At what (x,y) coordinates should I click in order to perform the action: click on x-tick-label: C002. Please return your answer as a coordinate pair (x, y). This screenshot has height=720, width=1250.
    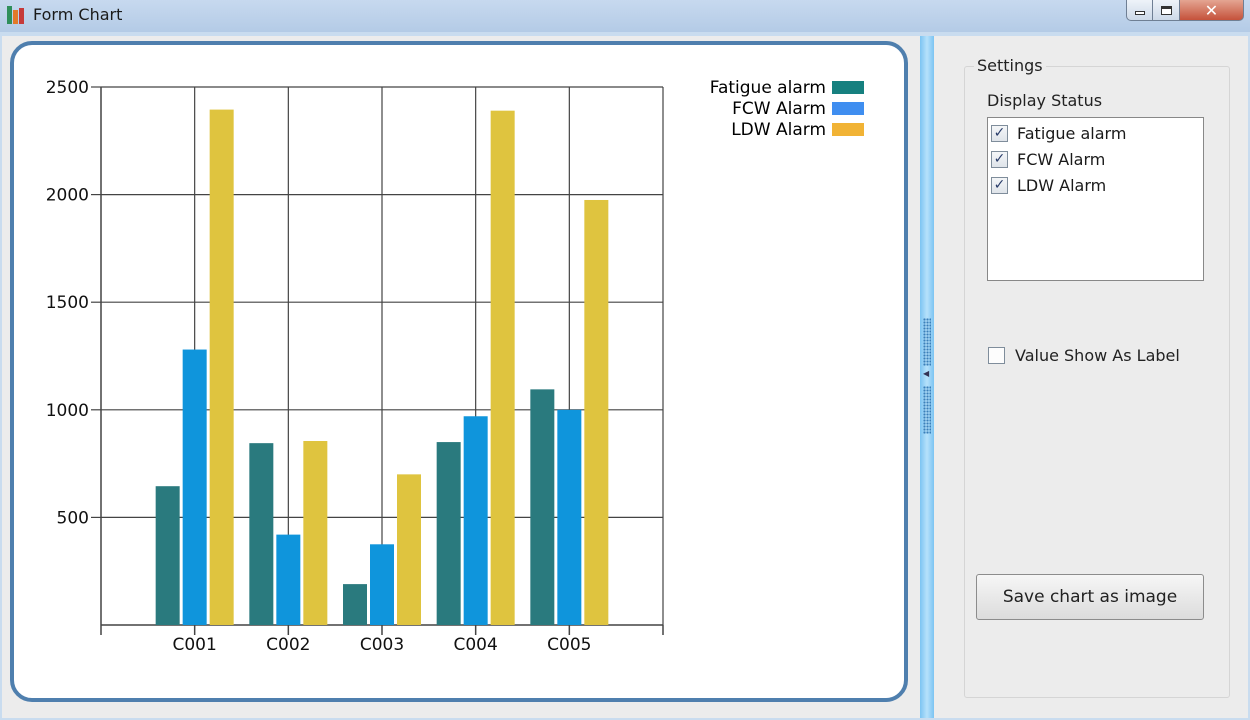
    Looking at the image, I should click on (288, 645).